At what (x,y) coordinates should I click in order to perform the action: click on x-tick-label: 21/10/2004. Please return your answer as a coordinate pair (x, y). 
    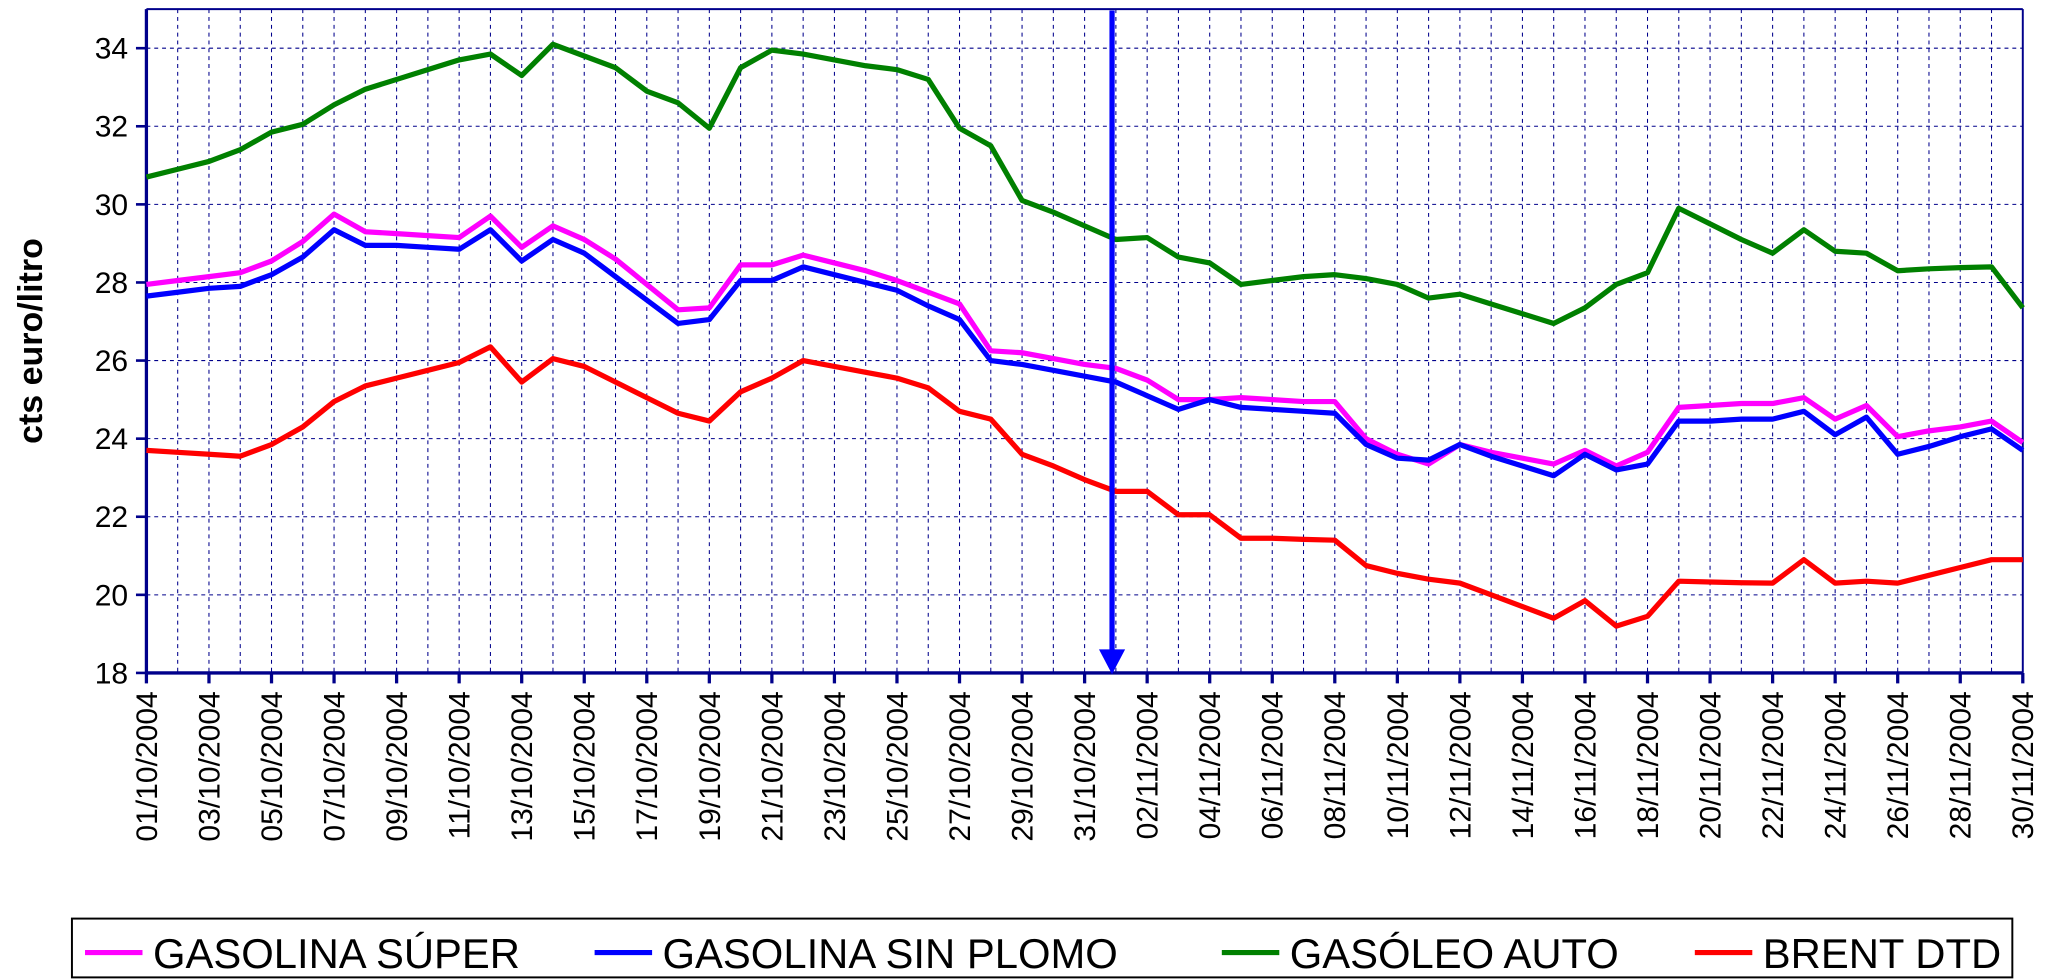
    Looking at the image, I should click on (772, 766).